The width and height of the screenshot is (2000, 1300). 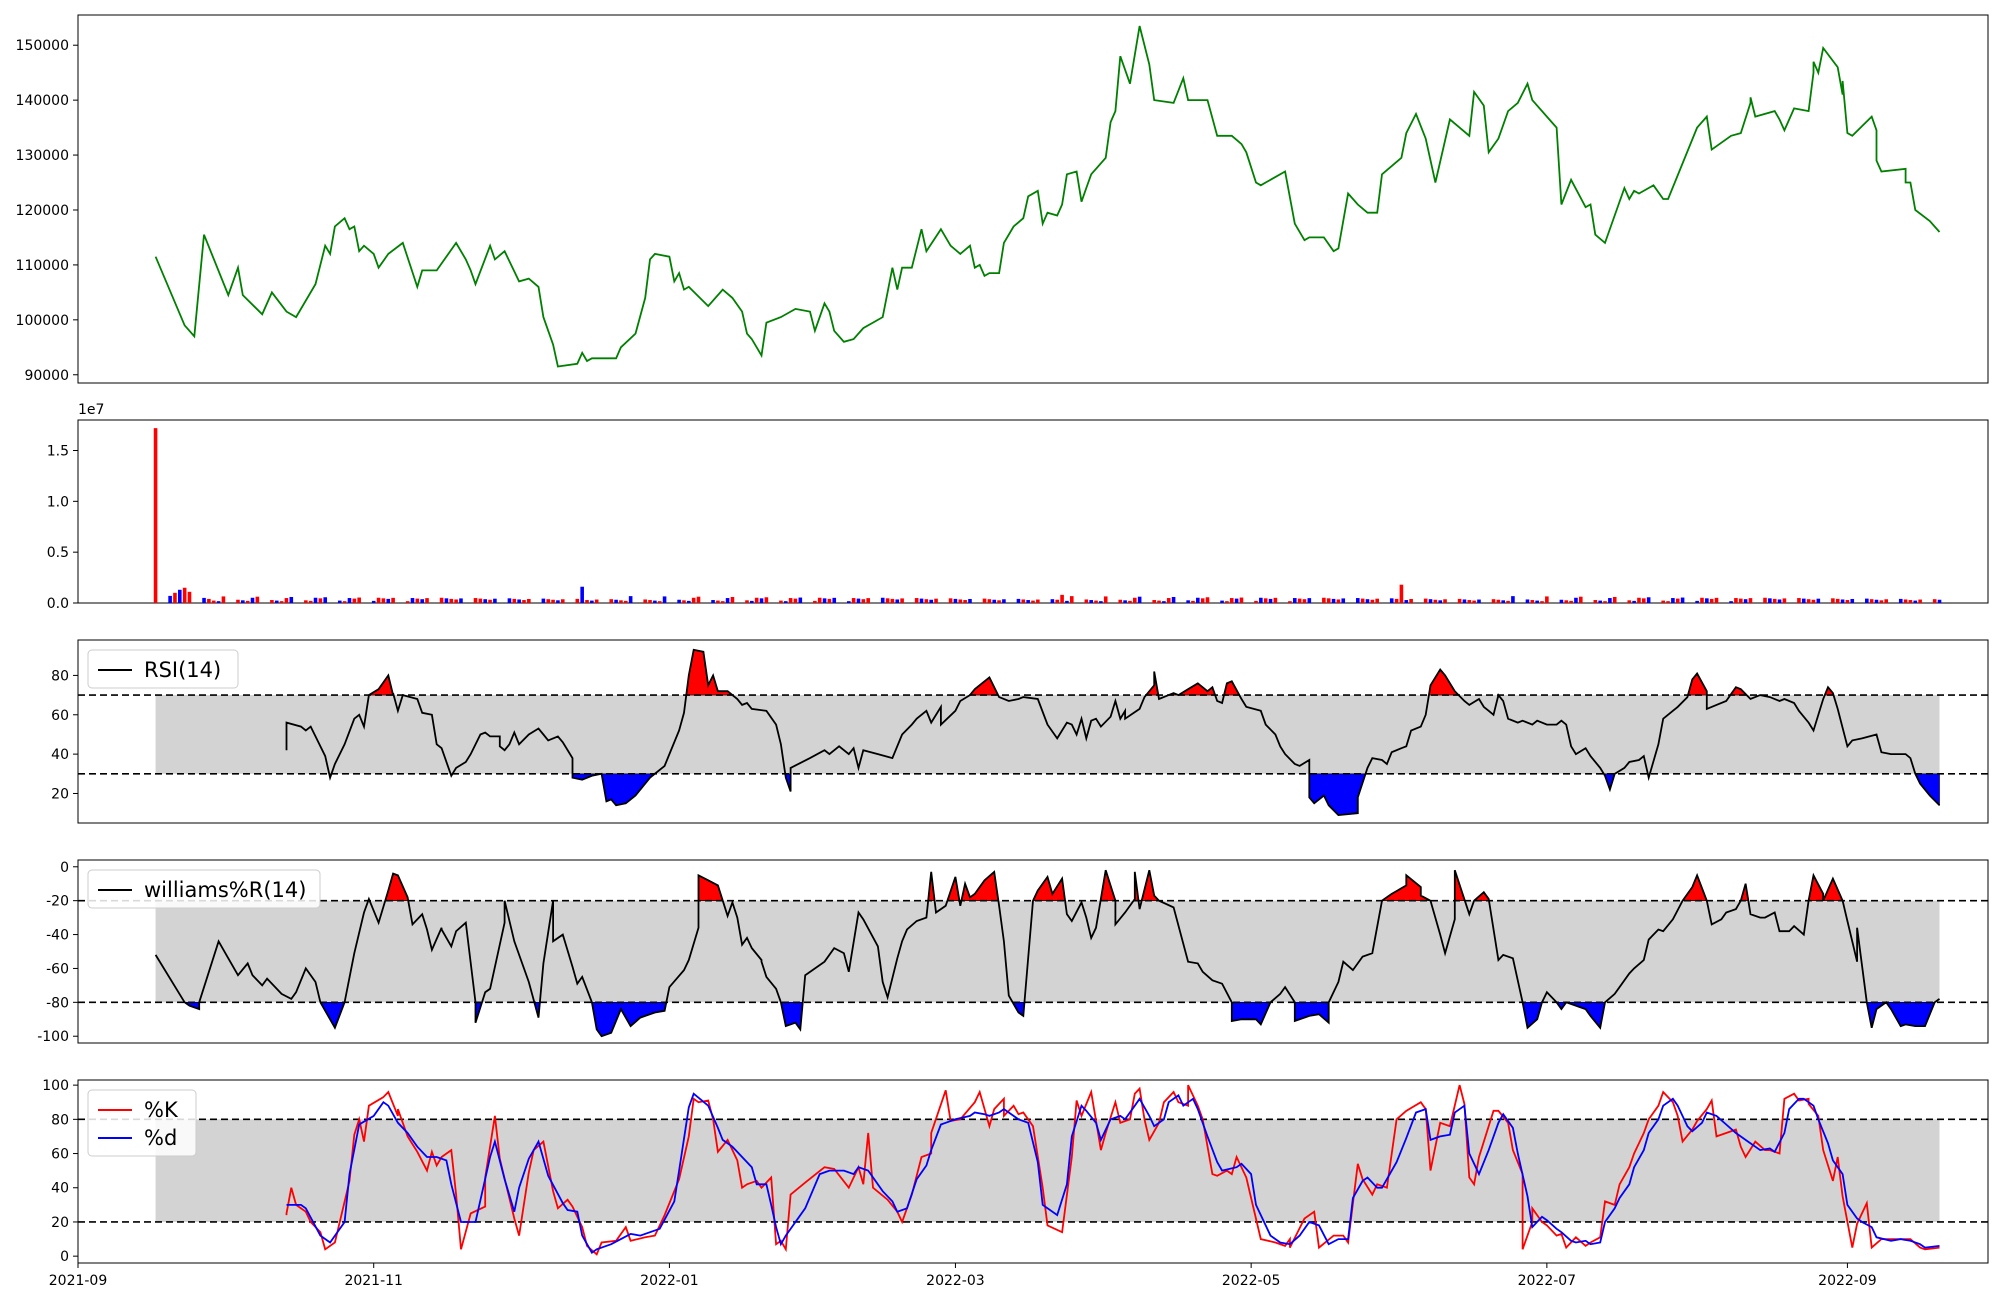 I want to click on rsi-legend-label: RSI(14), so click(x=182, y=670).